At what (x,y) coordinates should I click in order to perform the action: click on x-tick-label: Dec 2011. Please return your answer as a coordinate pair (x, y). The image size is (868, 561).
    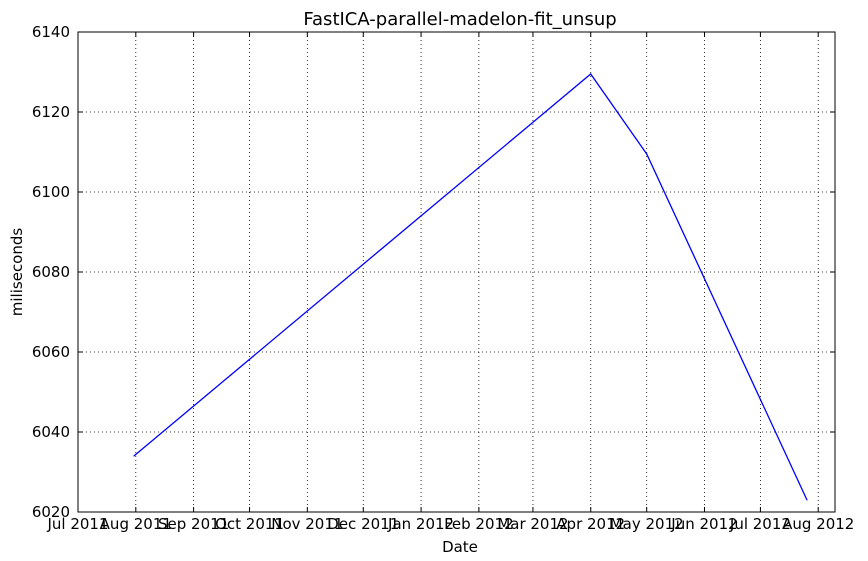
    Looking at the image, I should click on (363, 524).